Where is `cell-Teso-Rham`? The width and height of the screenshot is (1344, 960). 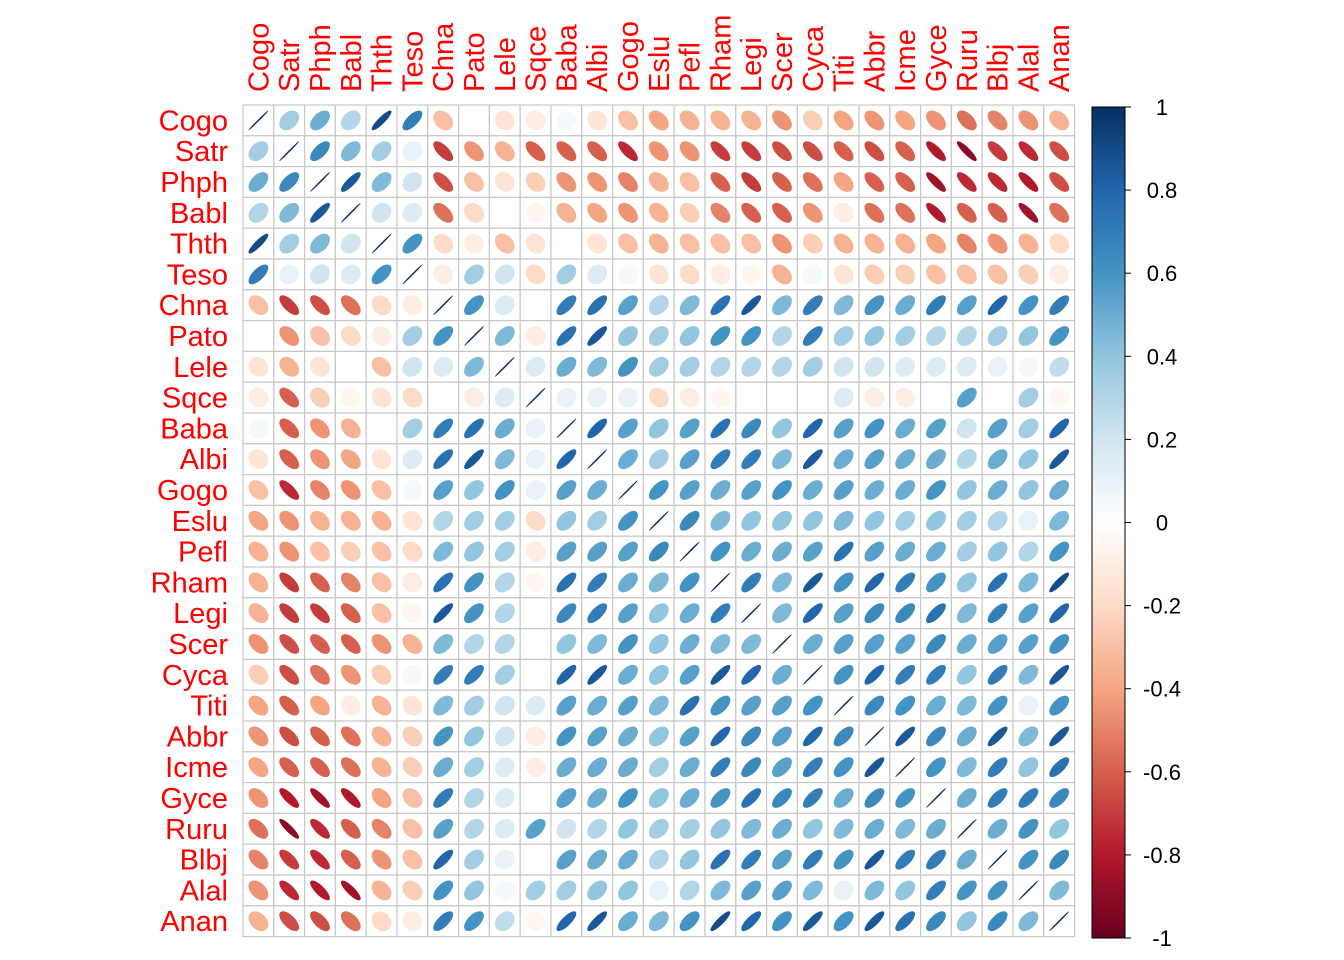 cell-Teso-Rham is located at coordinates (720, 274).